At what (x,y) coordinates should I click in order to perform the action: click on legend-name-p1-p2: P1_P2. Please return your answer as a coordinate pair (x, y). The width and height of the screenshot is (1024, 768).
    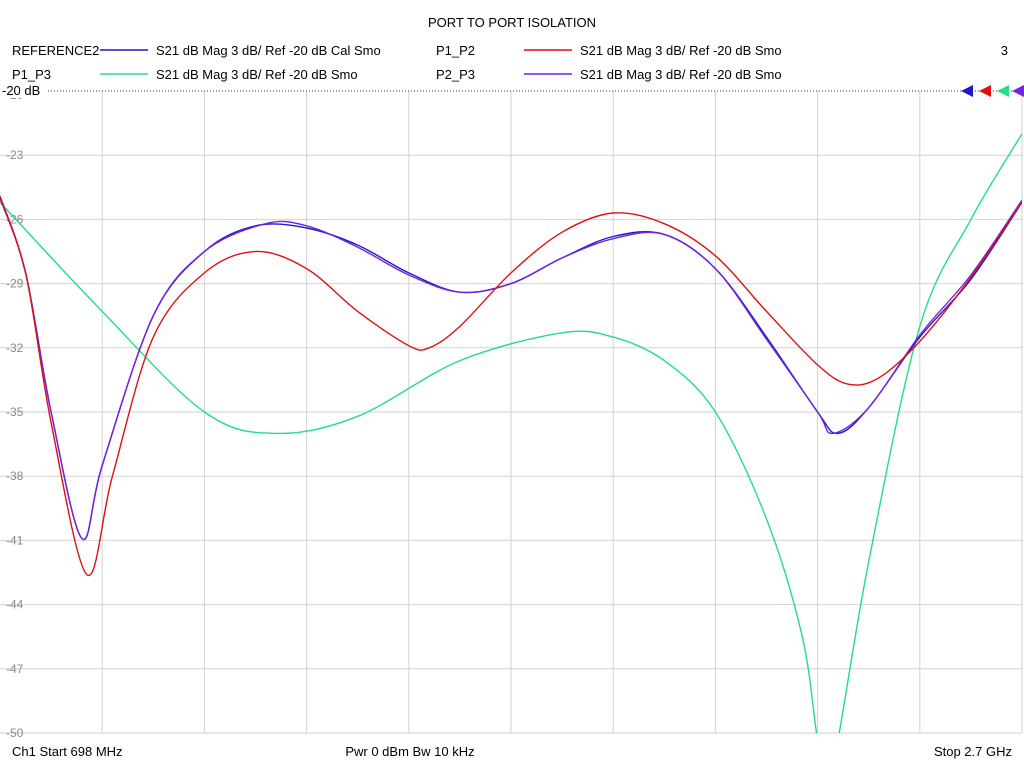
    Looking at the image, I should click on (455, 50).